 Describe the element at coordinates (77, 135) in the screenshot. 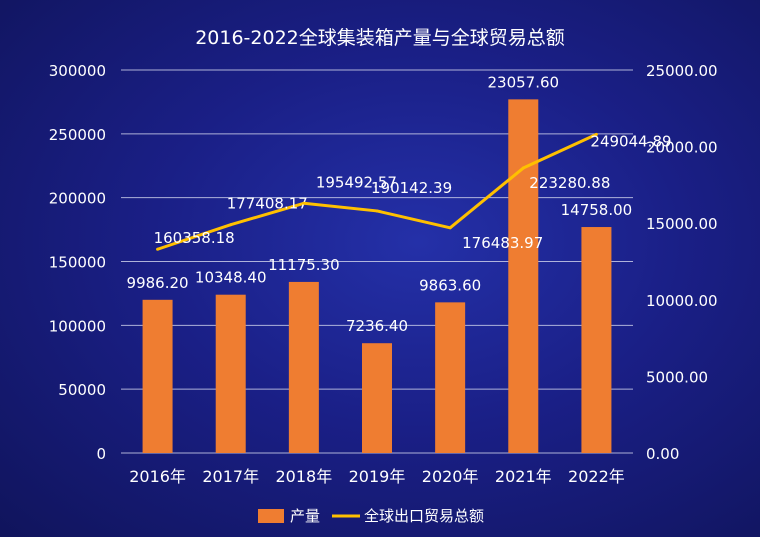

I see `left-axis-tick-label: 250000` at that location.